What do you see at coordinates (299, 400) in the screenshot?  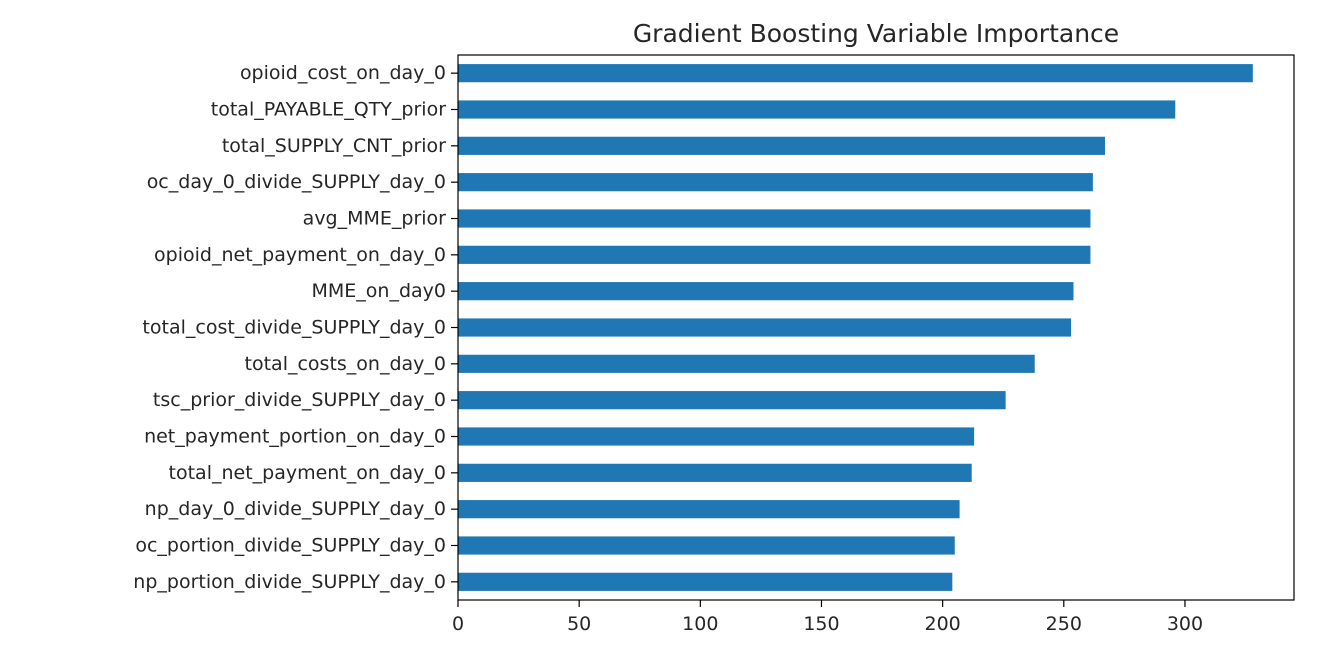 I see `y-tick-label: tsc_prior_divide_SUPPLY_day_0` at bounding box center [299, 400].